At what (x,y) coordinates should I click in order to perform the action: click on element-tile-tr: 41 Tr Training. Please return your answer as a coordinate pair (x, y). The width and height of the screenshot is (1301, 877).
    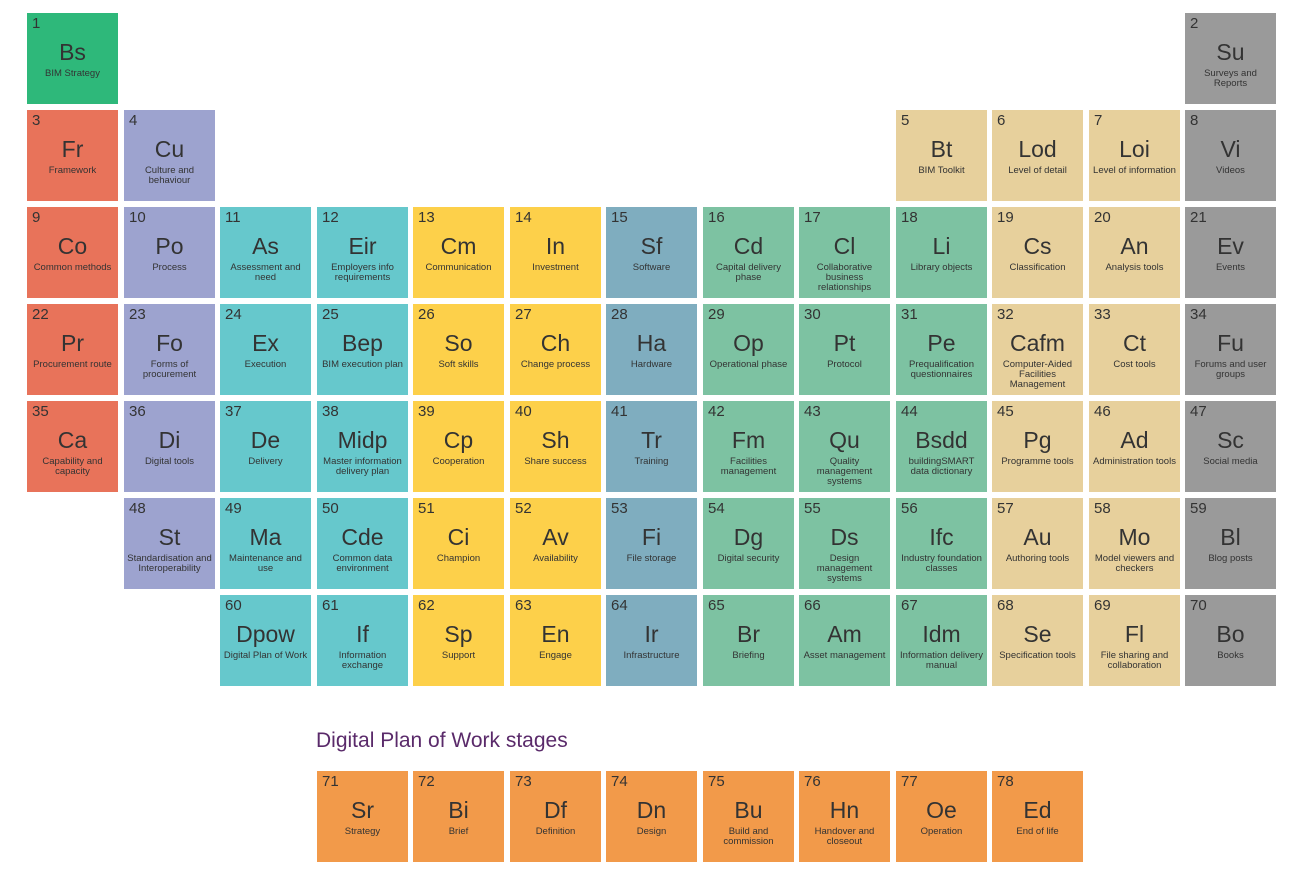
    Looking at the image, I should click on (651, 446).